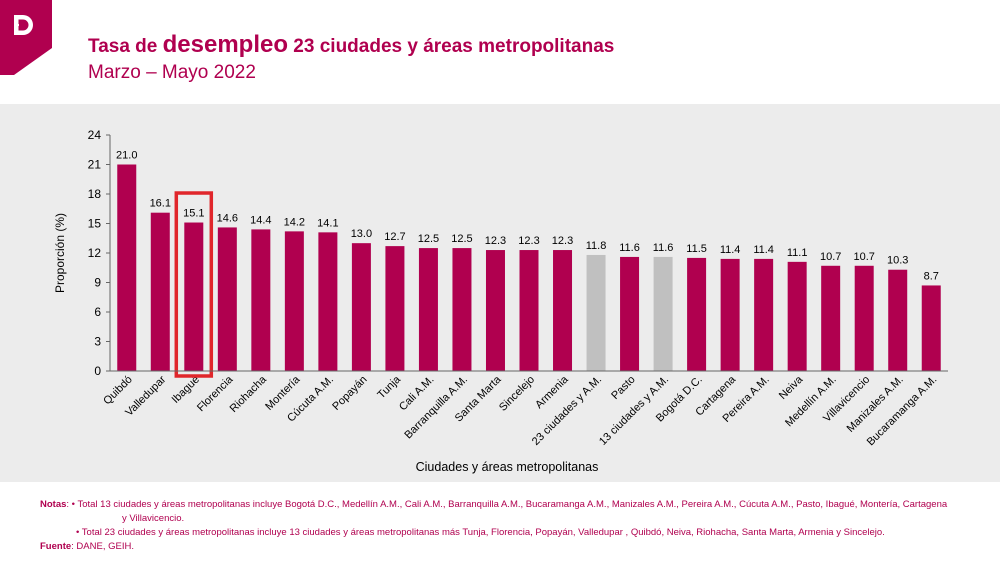  What do you see at coordinates (56, 546) in the screenshot?
I see `source-label: Fuente` at bounding box center [56, 546].